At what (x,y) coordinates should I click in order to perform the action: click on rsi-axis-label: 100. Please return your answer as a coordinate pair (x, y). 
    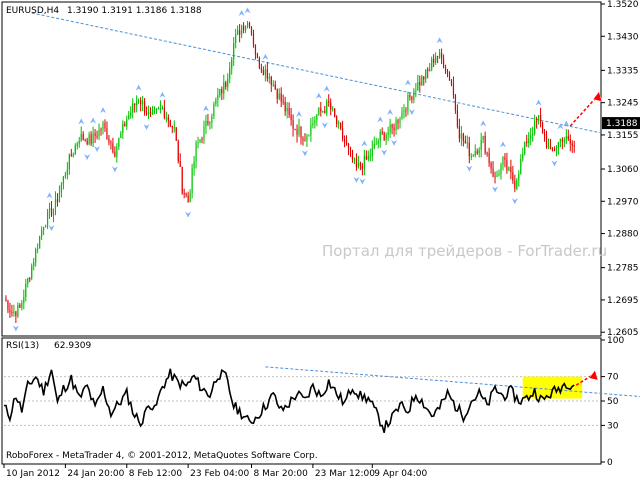
    Looking at the image, I should click on (615, 341).